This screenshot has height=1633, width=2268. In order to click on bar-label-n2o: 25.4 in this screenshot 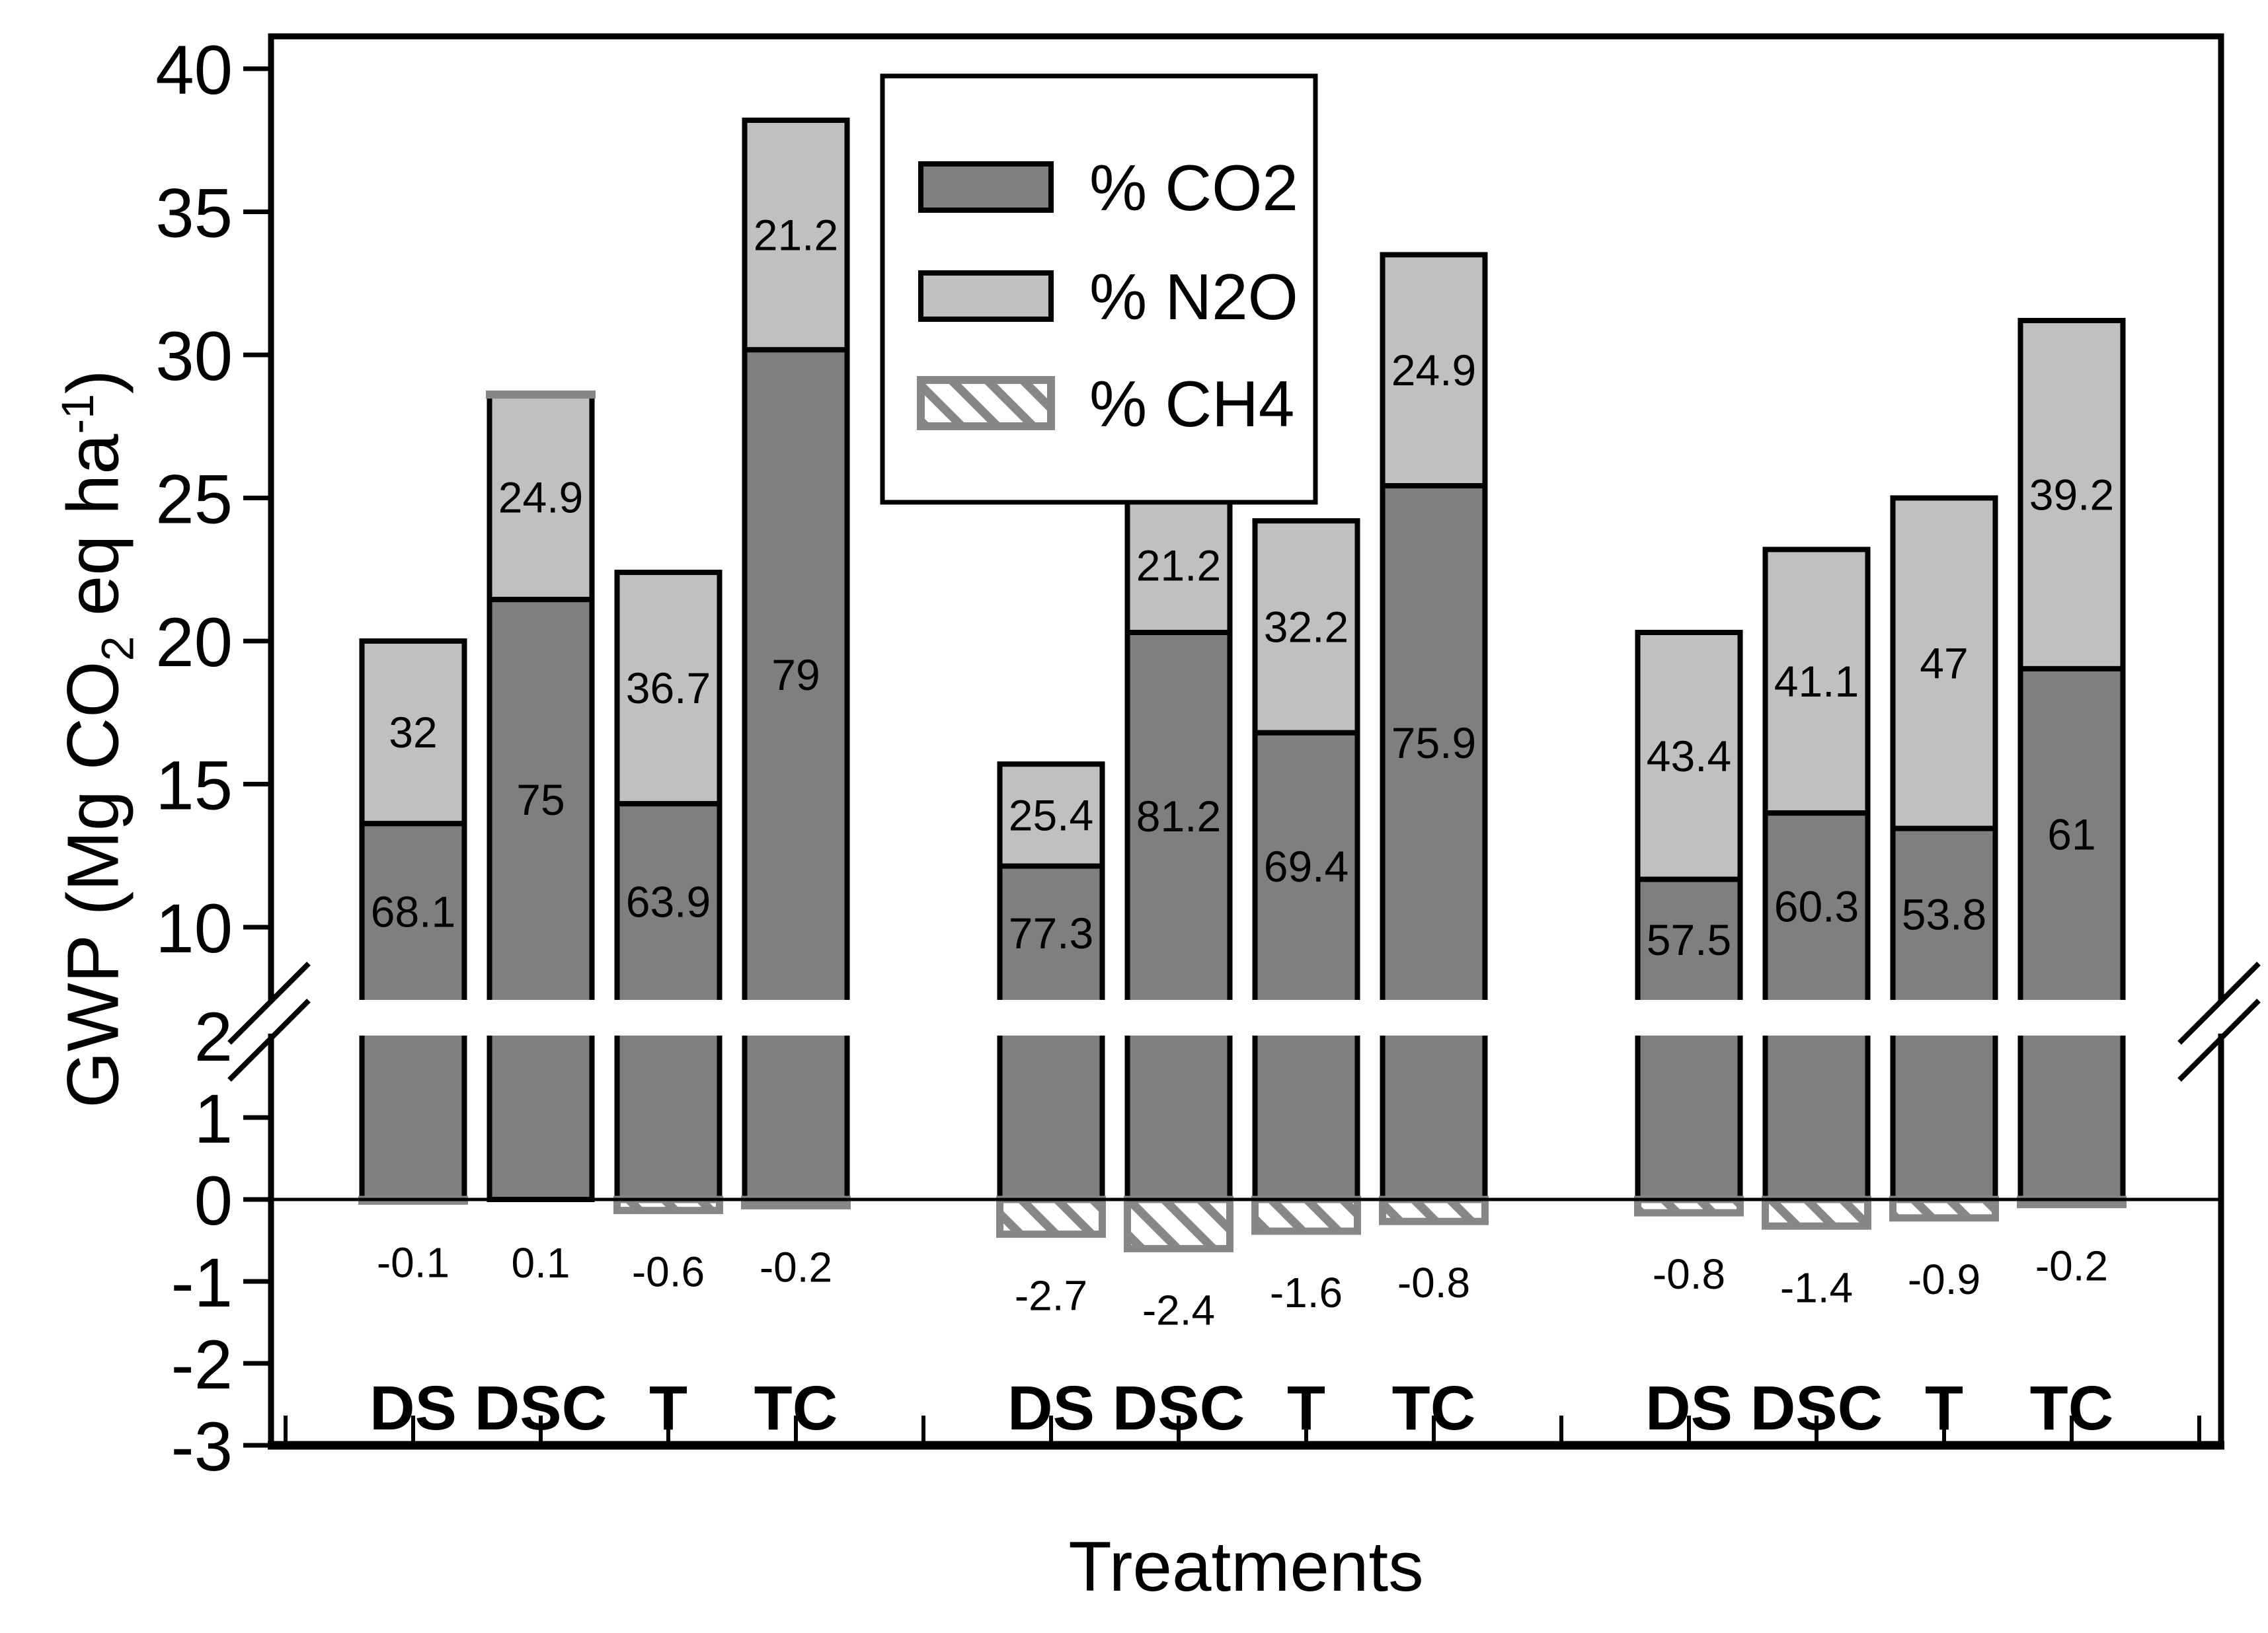, I will do `click(1051, 814)`.